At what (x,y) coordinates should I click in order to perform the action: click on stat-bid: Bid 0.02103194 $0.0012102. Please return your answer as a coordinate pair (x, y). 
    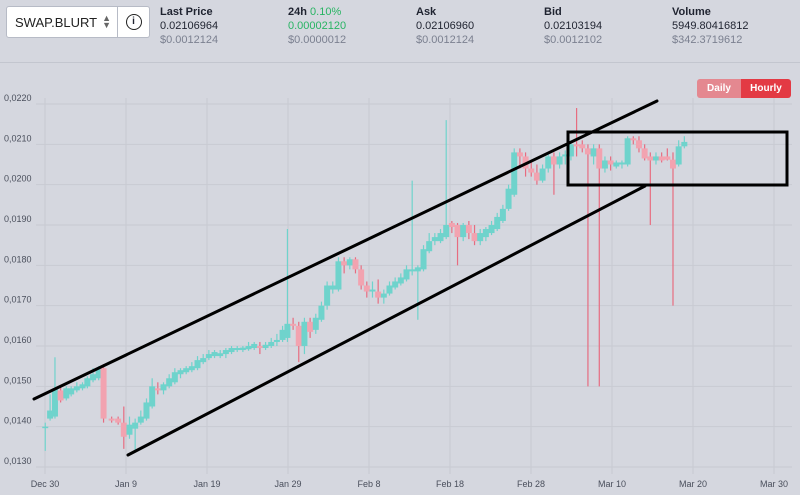
    Looking at the image, I should click on (573, 26).